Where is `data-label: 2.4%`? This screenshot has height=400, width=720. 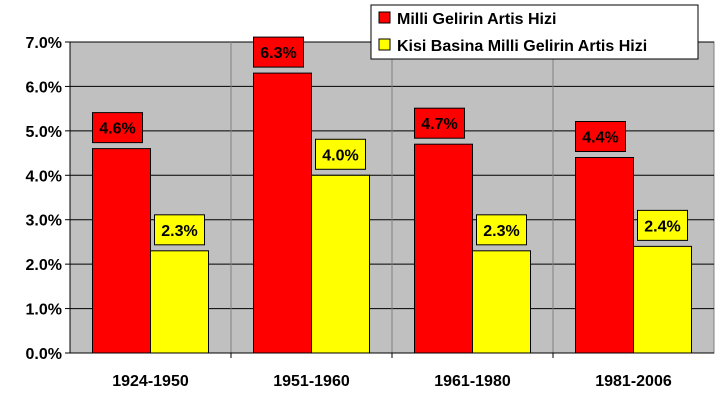
data-label: 2.4% is located at coordinates (662, 226).